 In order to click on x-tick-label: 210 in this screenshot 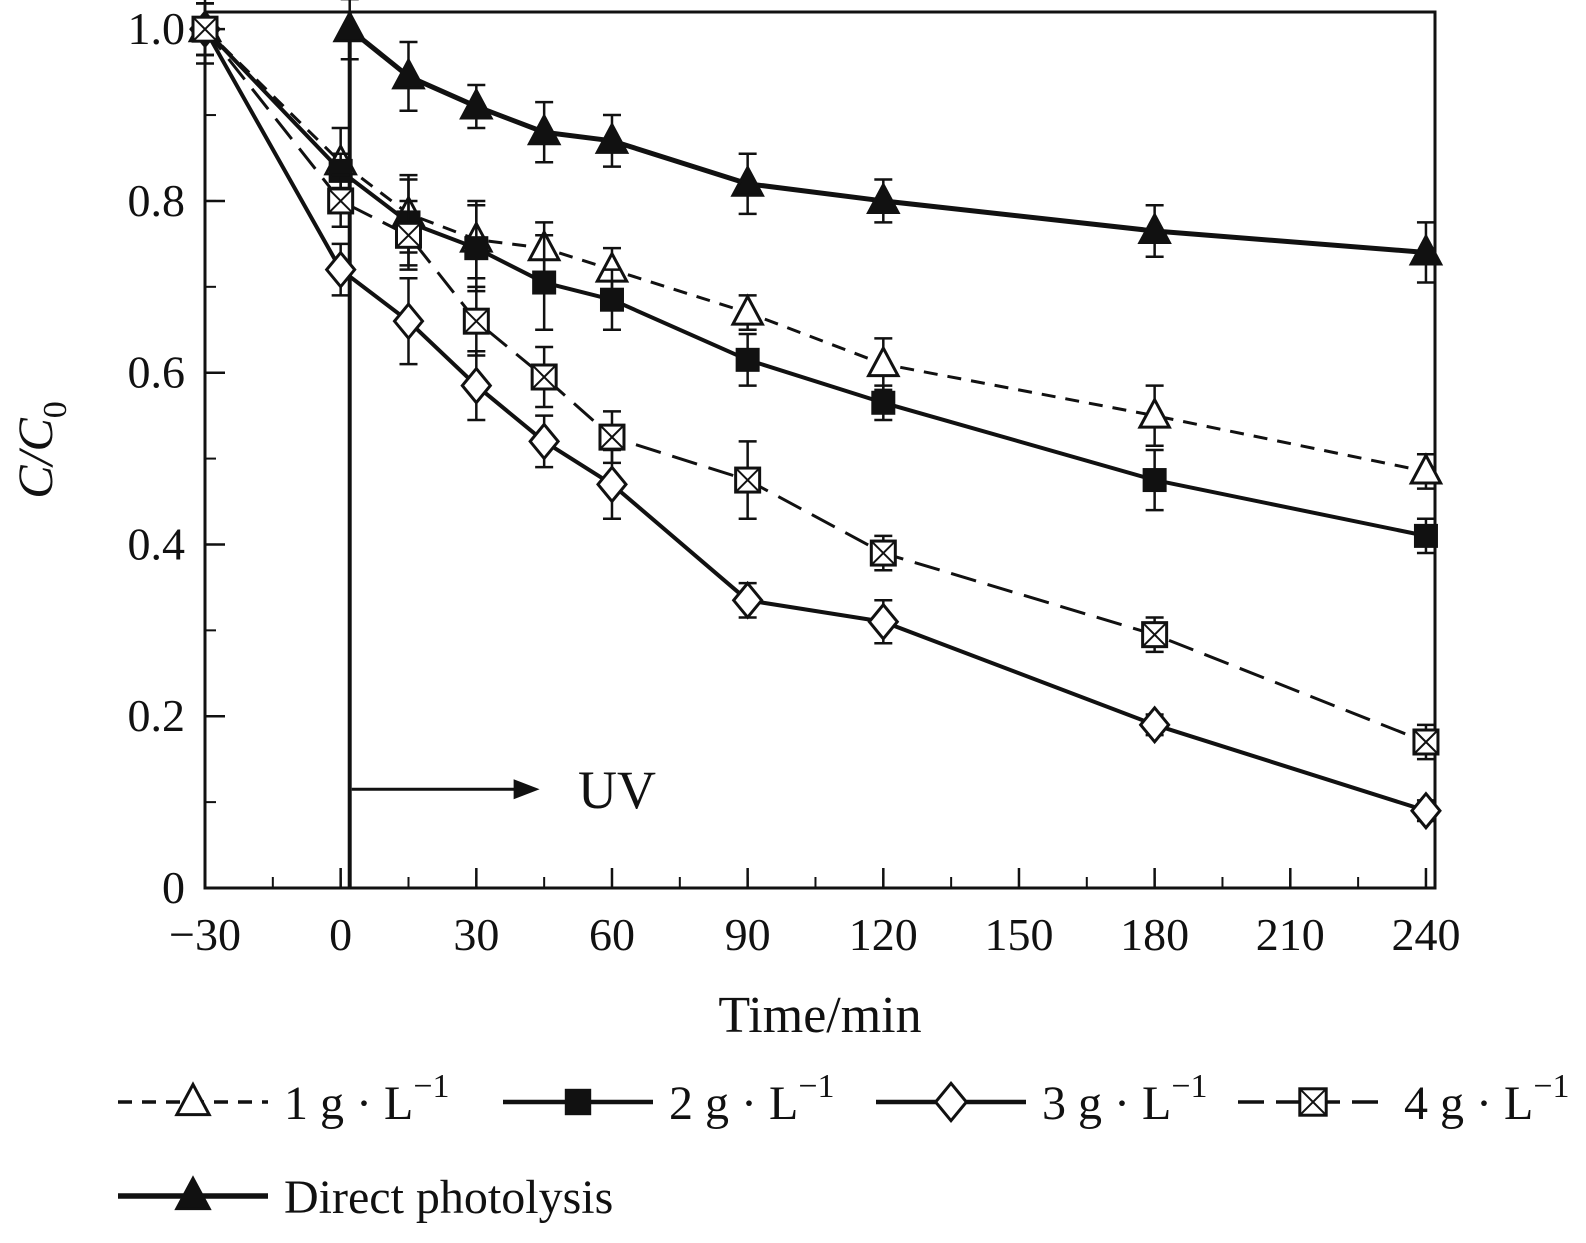, I will do `click(1290, 934)`.